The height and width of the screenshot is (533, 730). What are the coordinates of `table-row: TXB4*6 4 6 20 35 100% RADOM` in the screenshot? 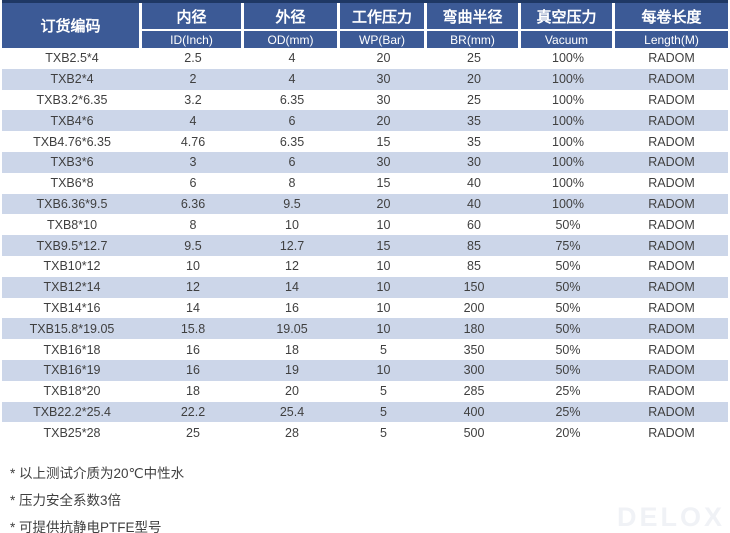 It's located at (365, 121).